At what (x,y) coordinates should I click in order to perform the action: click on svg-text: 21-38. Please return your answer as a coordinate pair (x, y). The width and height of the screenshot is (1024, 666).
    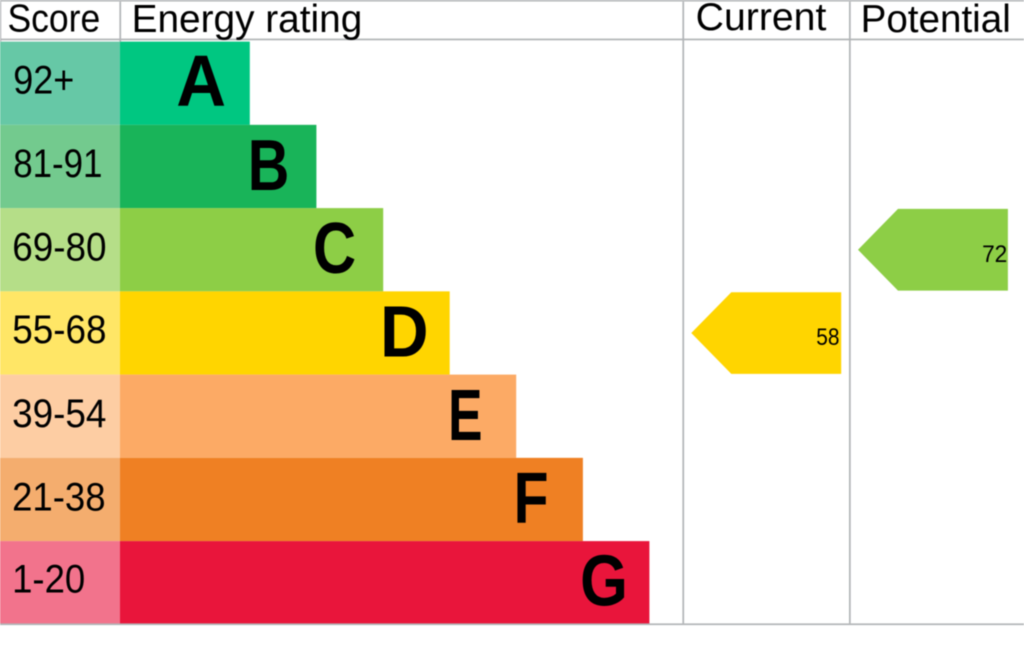
    Looking at the image, I should click on (58, 497).